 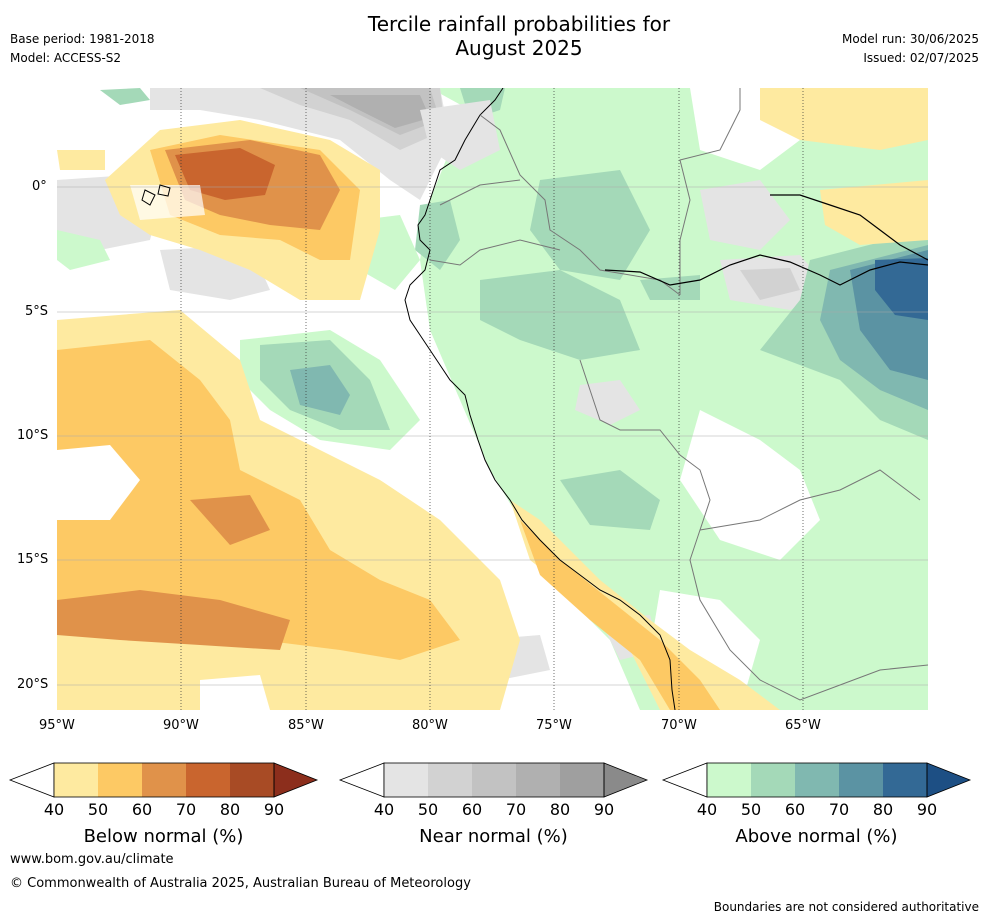 What do you see at coordinates (39, 186) in the screenshot?
I see `lat-label-0: 0°` at bounding box center [39, 186].